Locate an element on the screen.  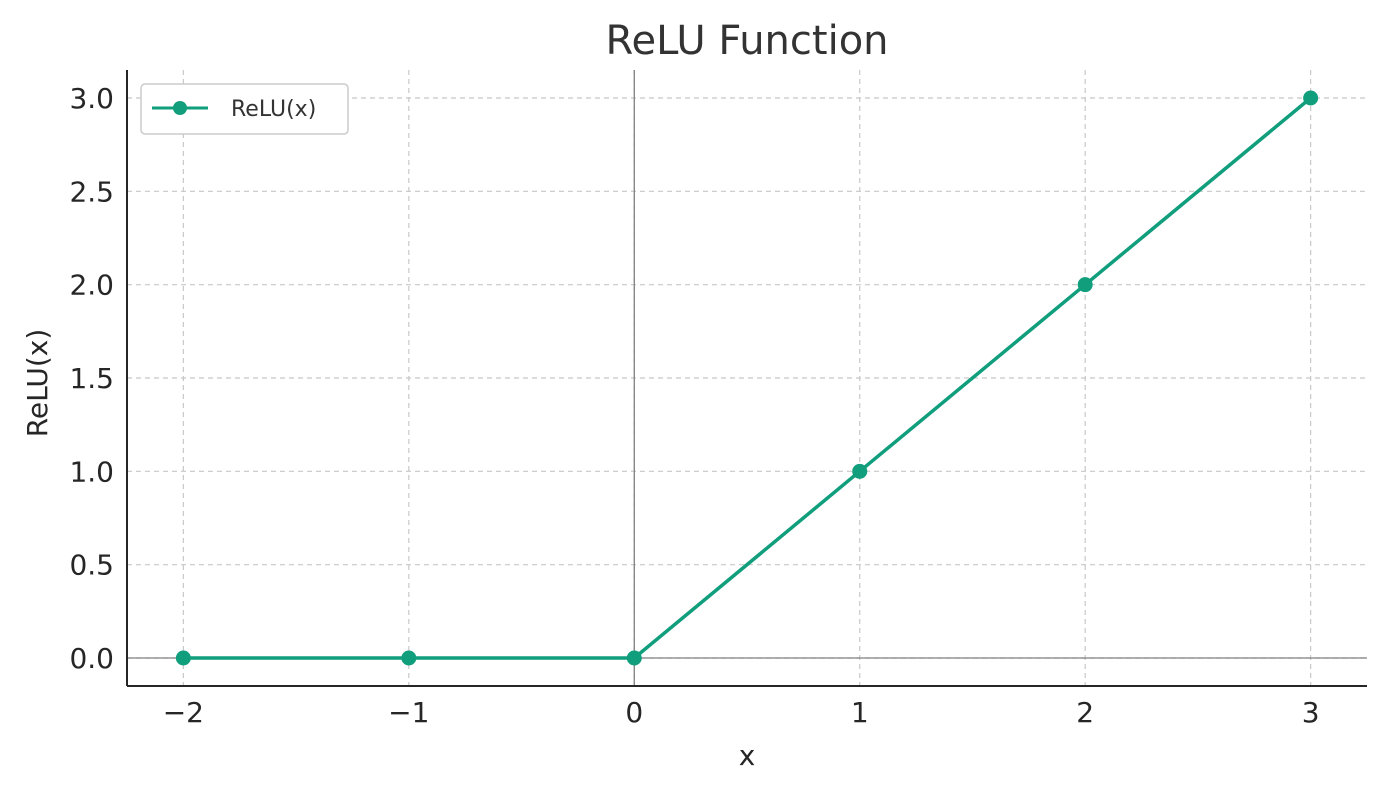
y-tick-label: 3.0 is located at coordinates (91, 98).